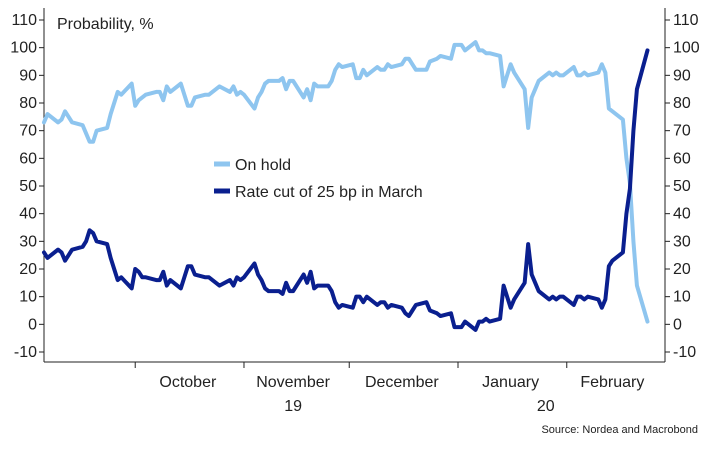  I want to click on y-tick-label-left: 40, so click(28, 214).